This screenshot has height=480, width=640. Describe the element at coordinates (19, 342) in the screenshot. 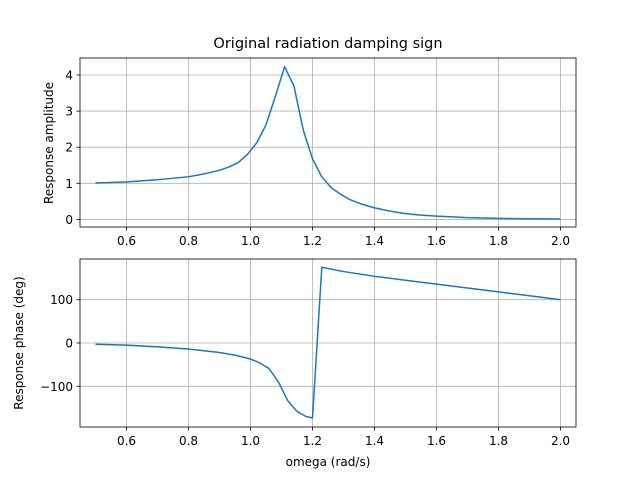

I see `phase-y-axis-label: Response phase (deg)` at that location.